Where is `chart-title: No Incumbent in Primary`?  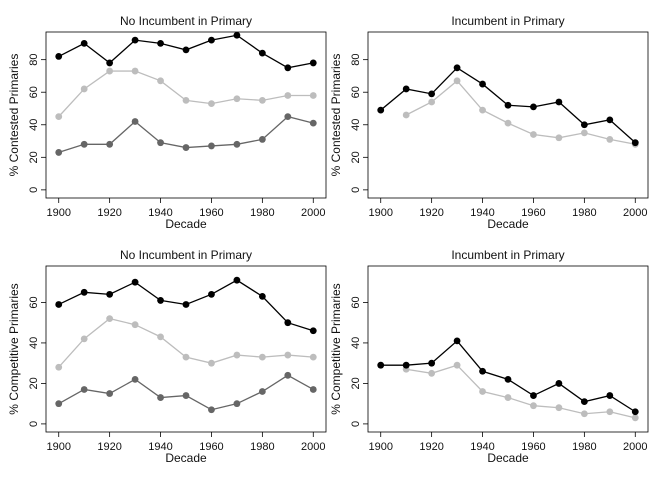
chart-title: No Incumbent in Primary is located at coordinates (186, 21).